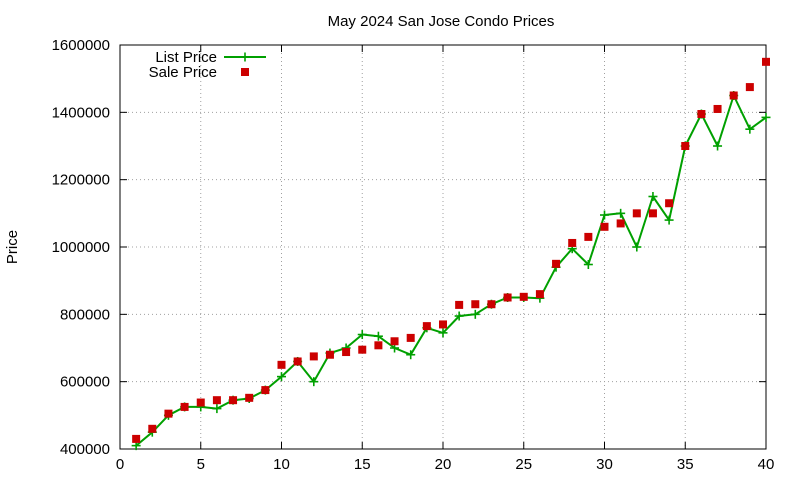 The image size is (800, 480). I want to click on y-tick-label: 1400000, so click(81, 112).